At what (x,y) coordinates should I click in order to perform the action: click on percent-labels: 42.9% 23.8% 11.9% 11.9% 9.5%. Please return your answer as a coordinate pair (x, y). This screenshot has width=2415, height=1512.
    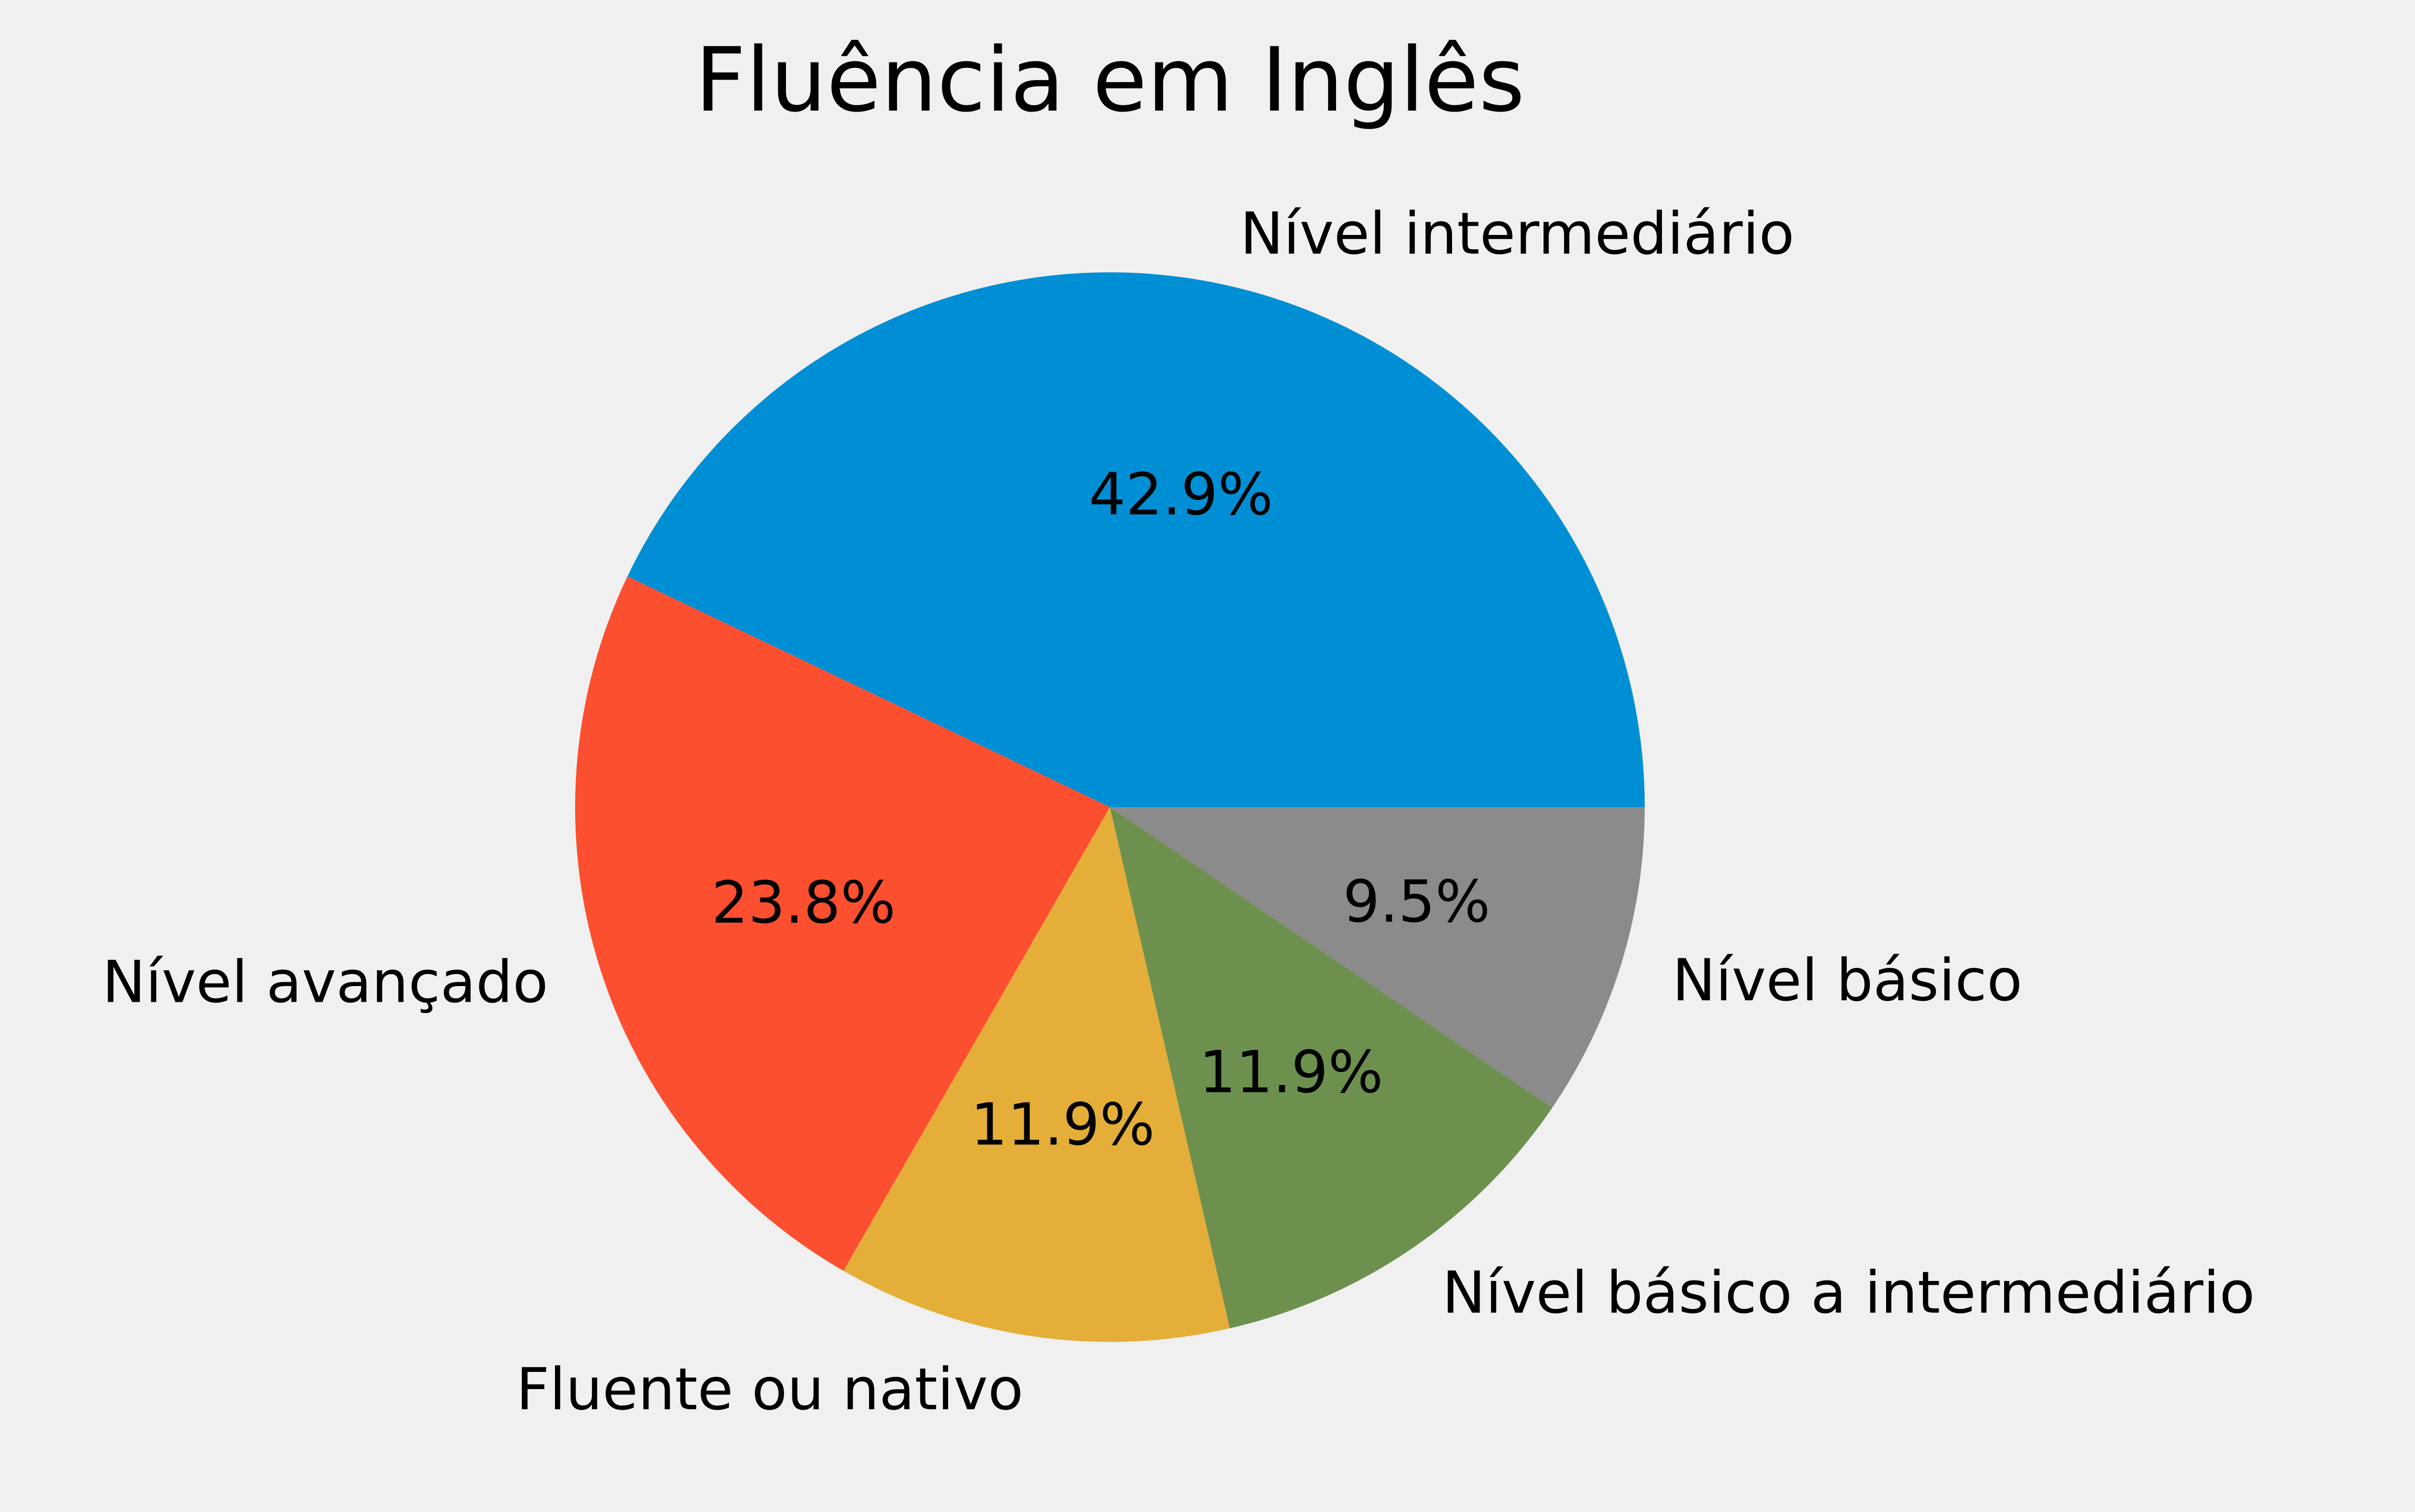
    Looking at the image, I should click on (1100, 809).